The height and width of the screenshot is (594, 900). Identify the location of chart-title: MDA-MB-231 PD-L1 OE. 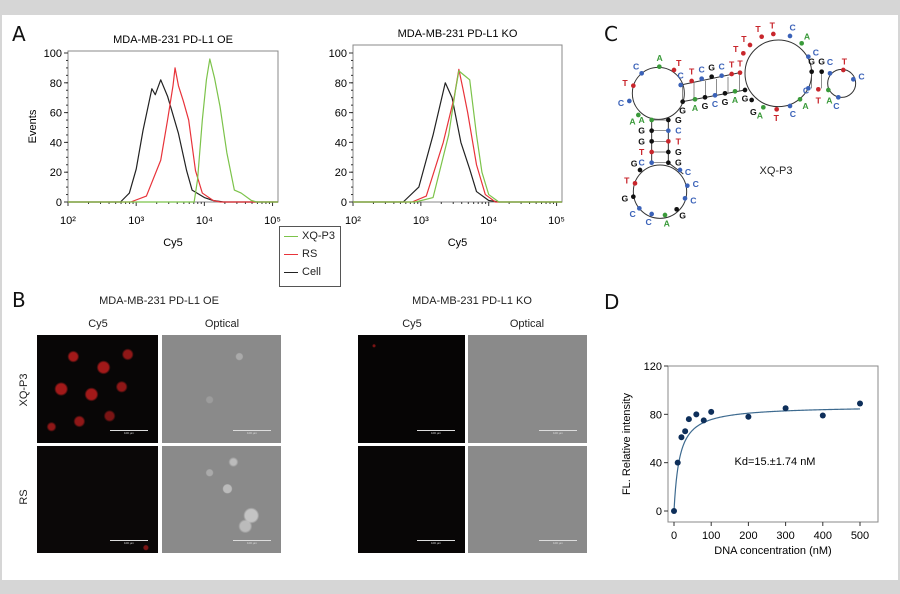
(173, 40).